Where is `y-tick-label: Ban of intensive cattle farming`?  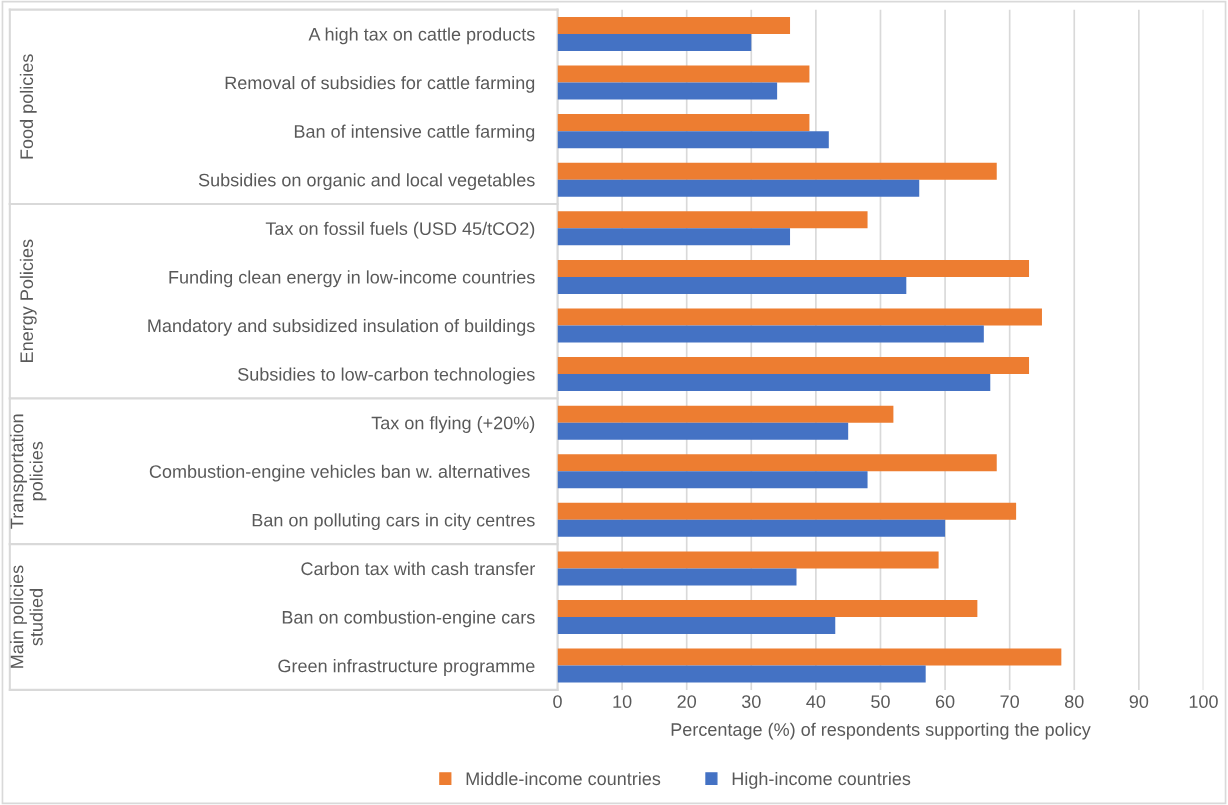 y-tick-label: Ban of intensive cattle farming is located at coordinates (414, 133).